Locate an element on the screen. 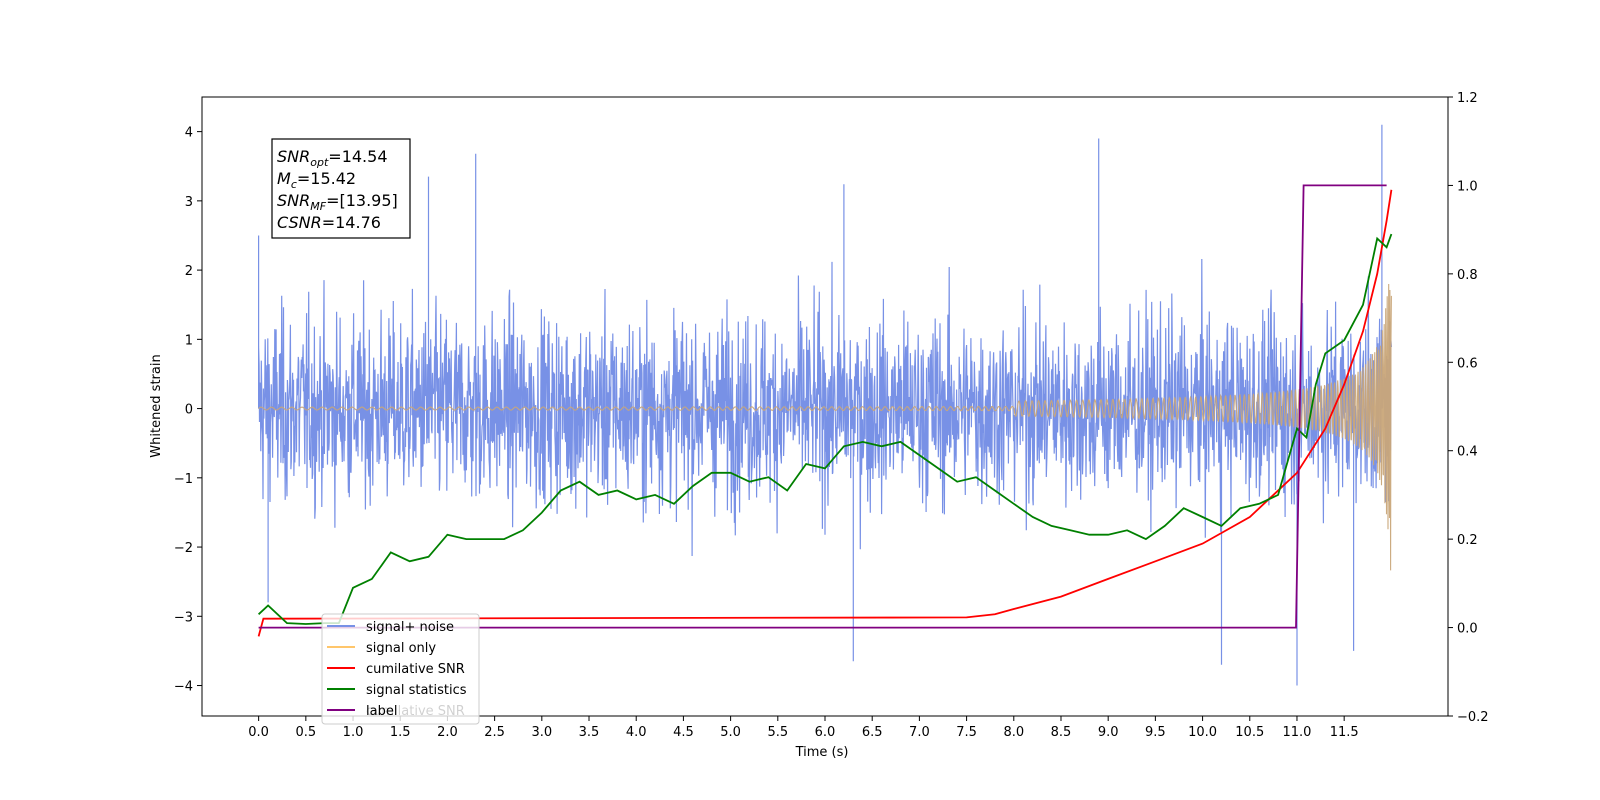  y2-tick-label: 0.8 is located at coordinates (1467, 275).